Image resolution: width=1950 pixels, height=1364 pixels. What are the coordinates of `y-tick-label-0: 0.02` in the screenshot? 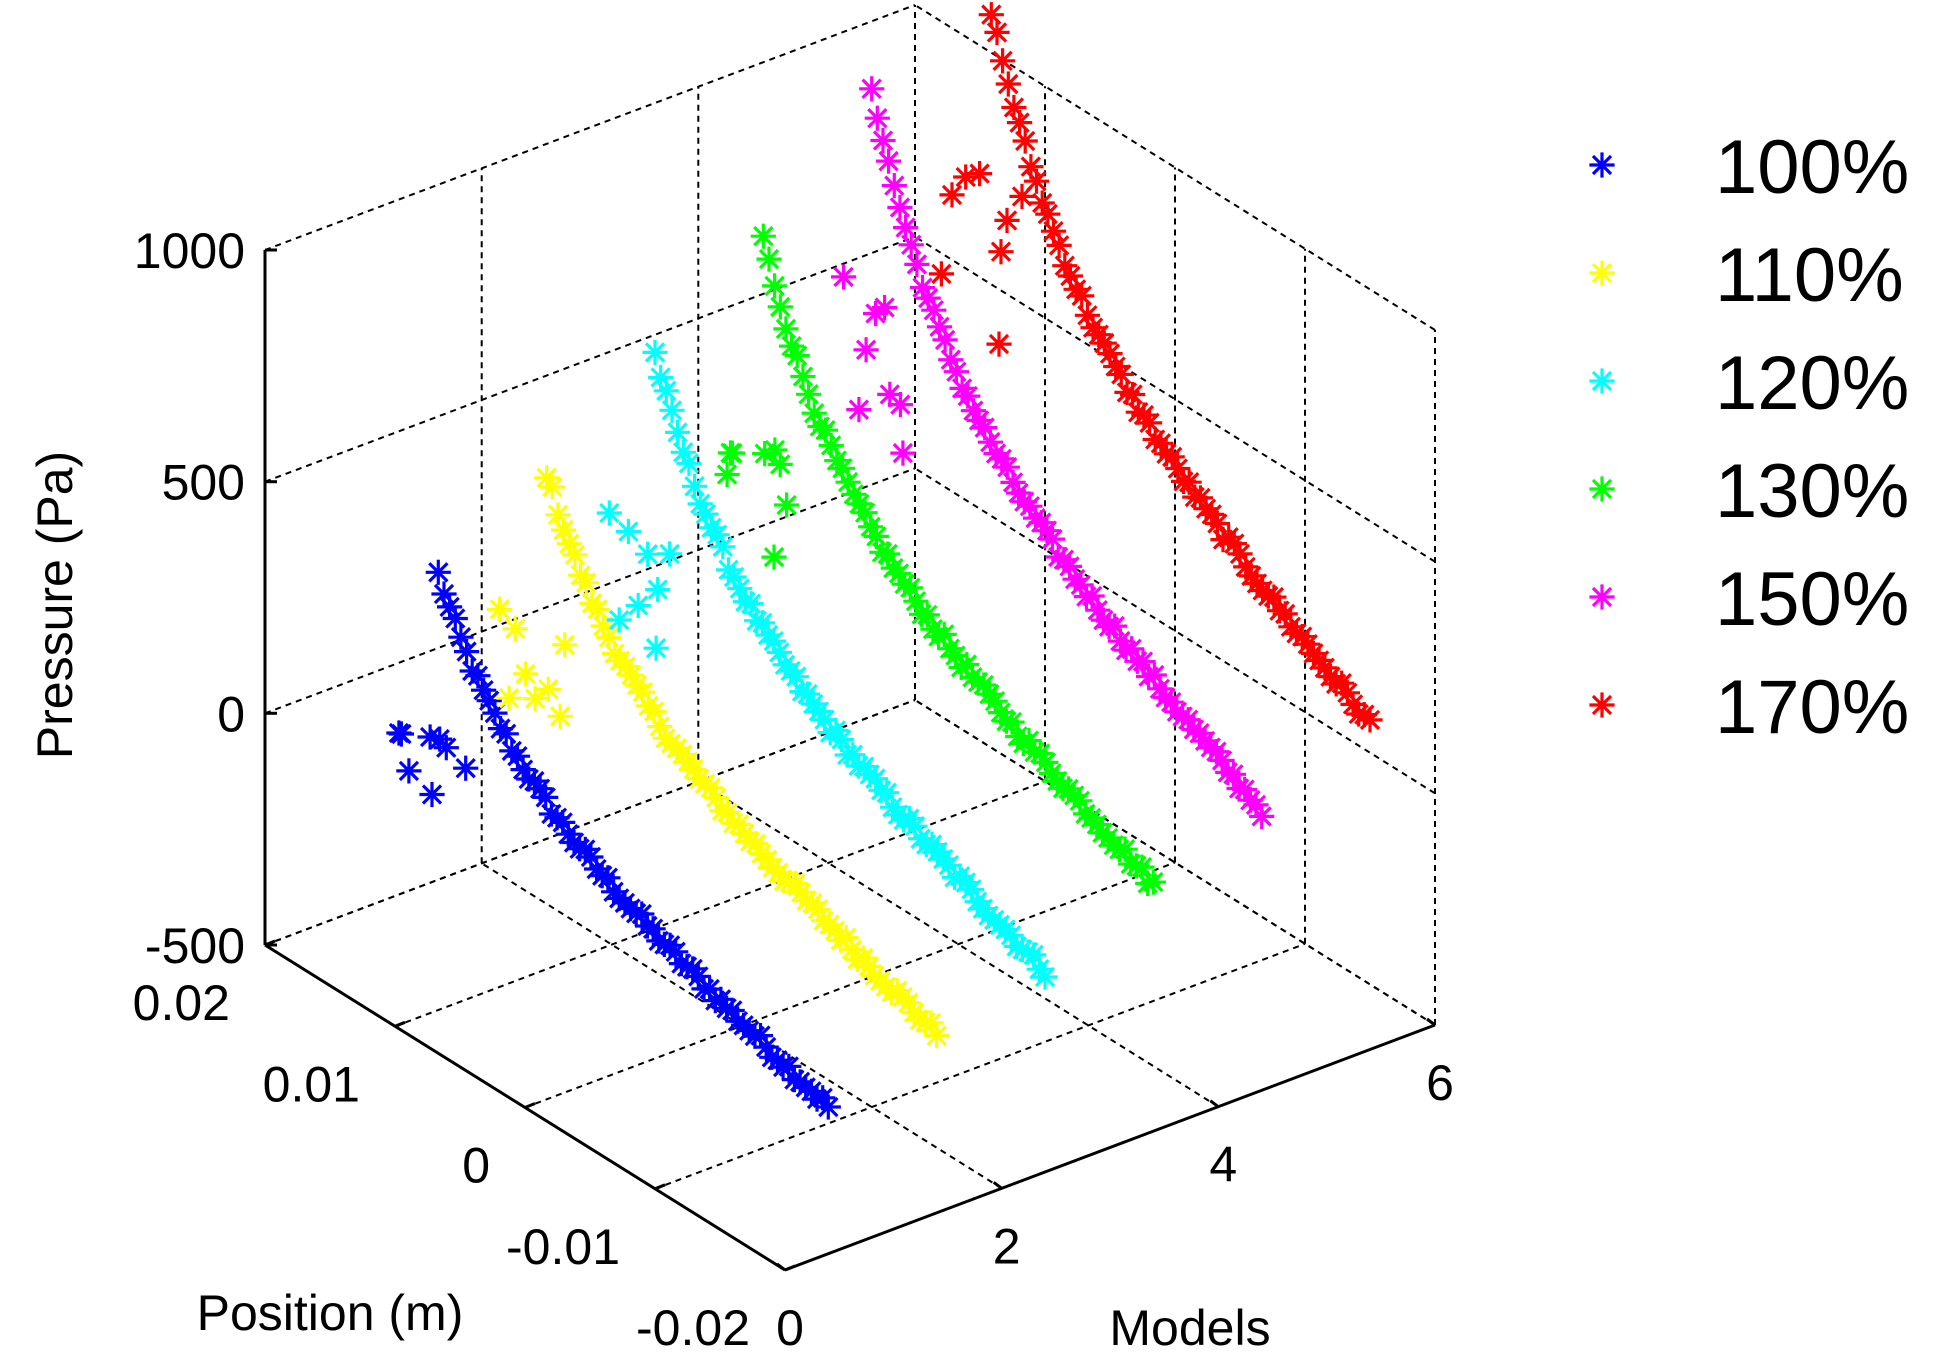 It's located at (181, 1003).